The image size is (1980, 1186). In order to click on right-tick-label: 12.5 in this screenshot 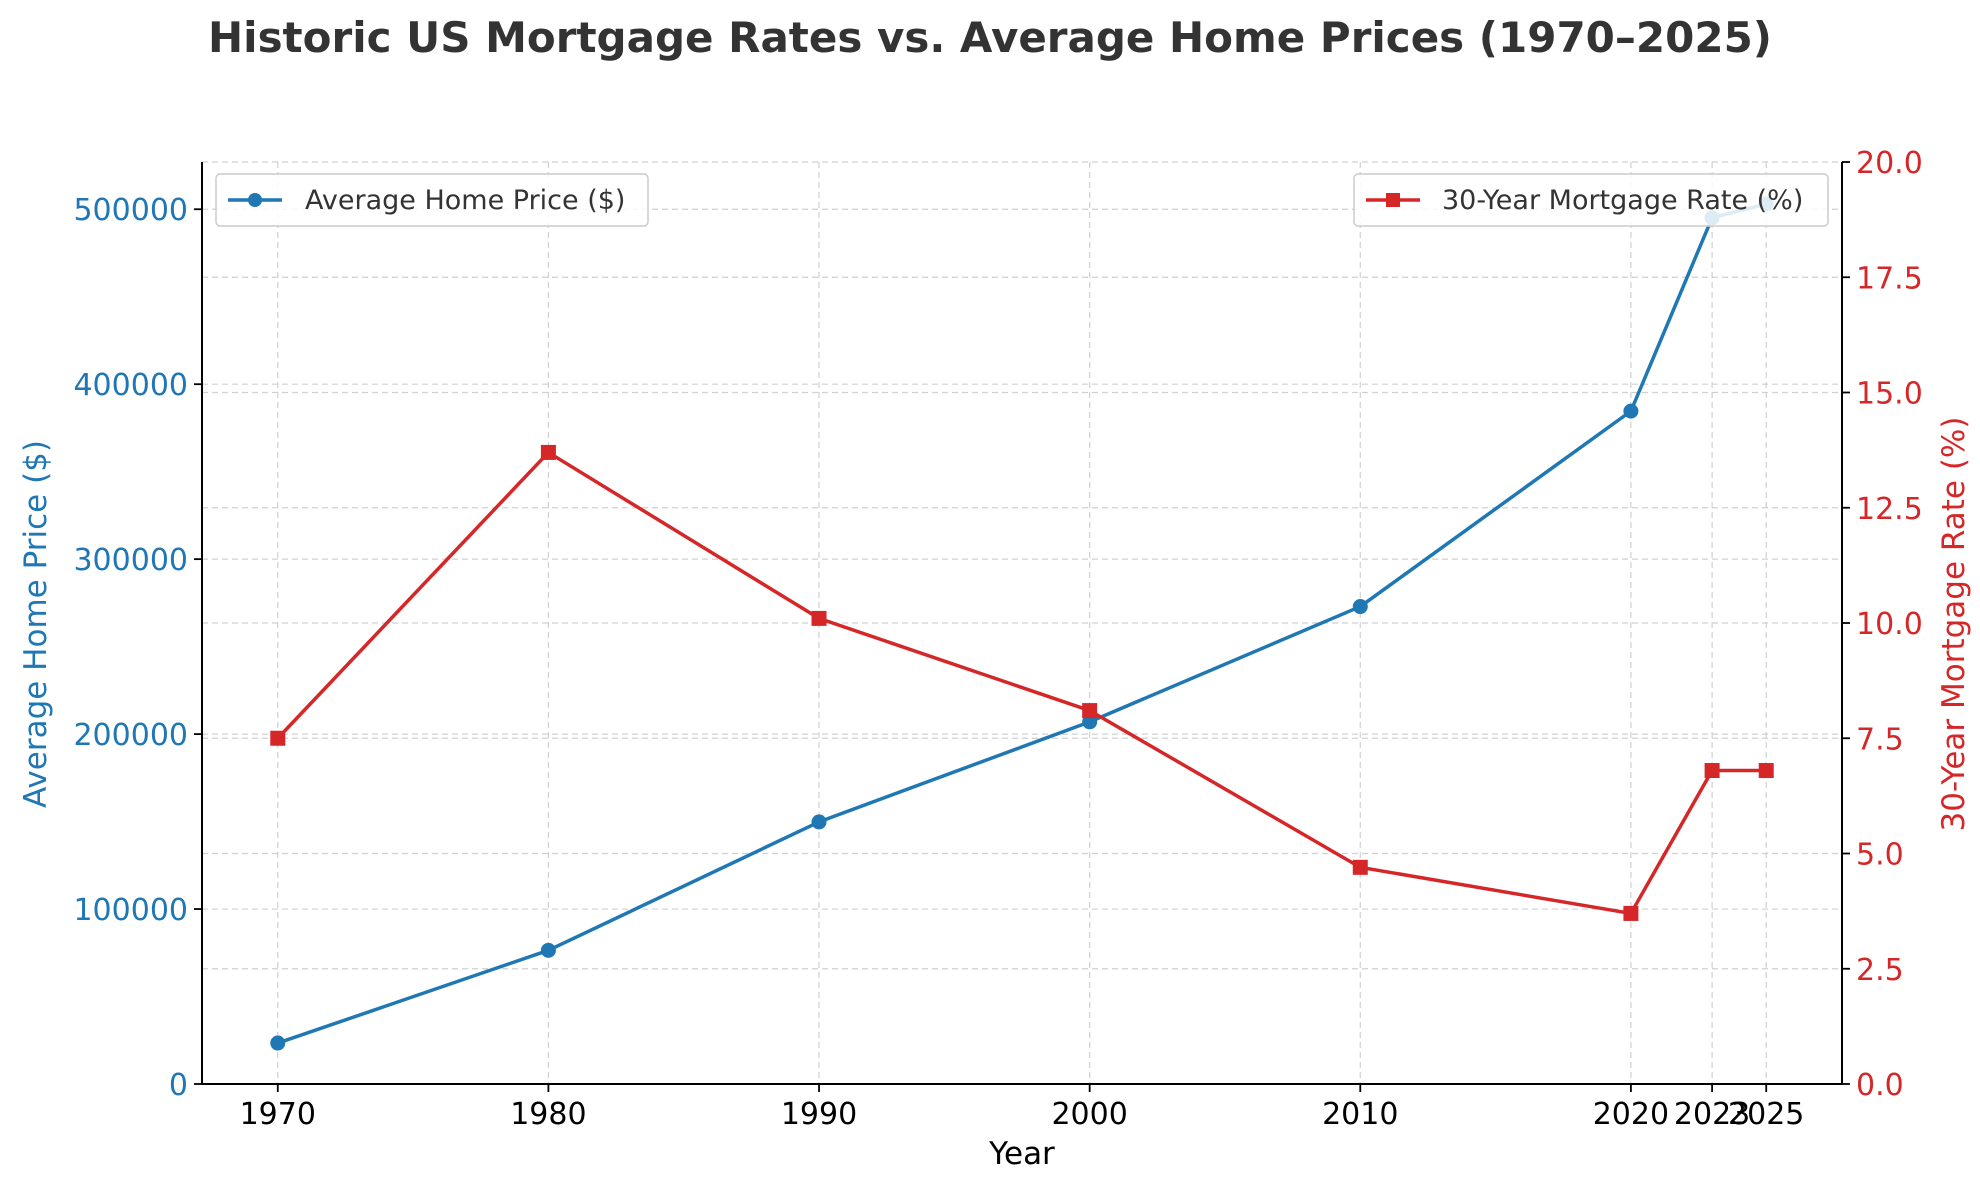, I will do `click(1889, 509)`.